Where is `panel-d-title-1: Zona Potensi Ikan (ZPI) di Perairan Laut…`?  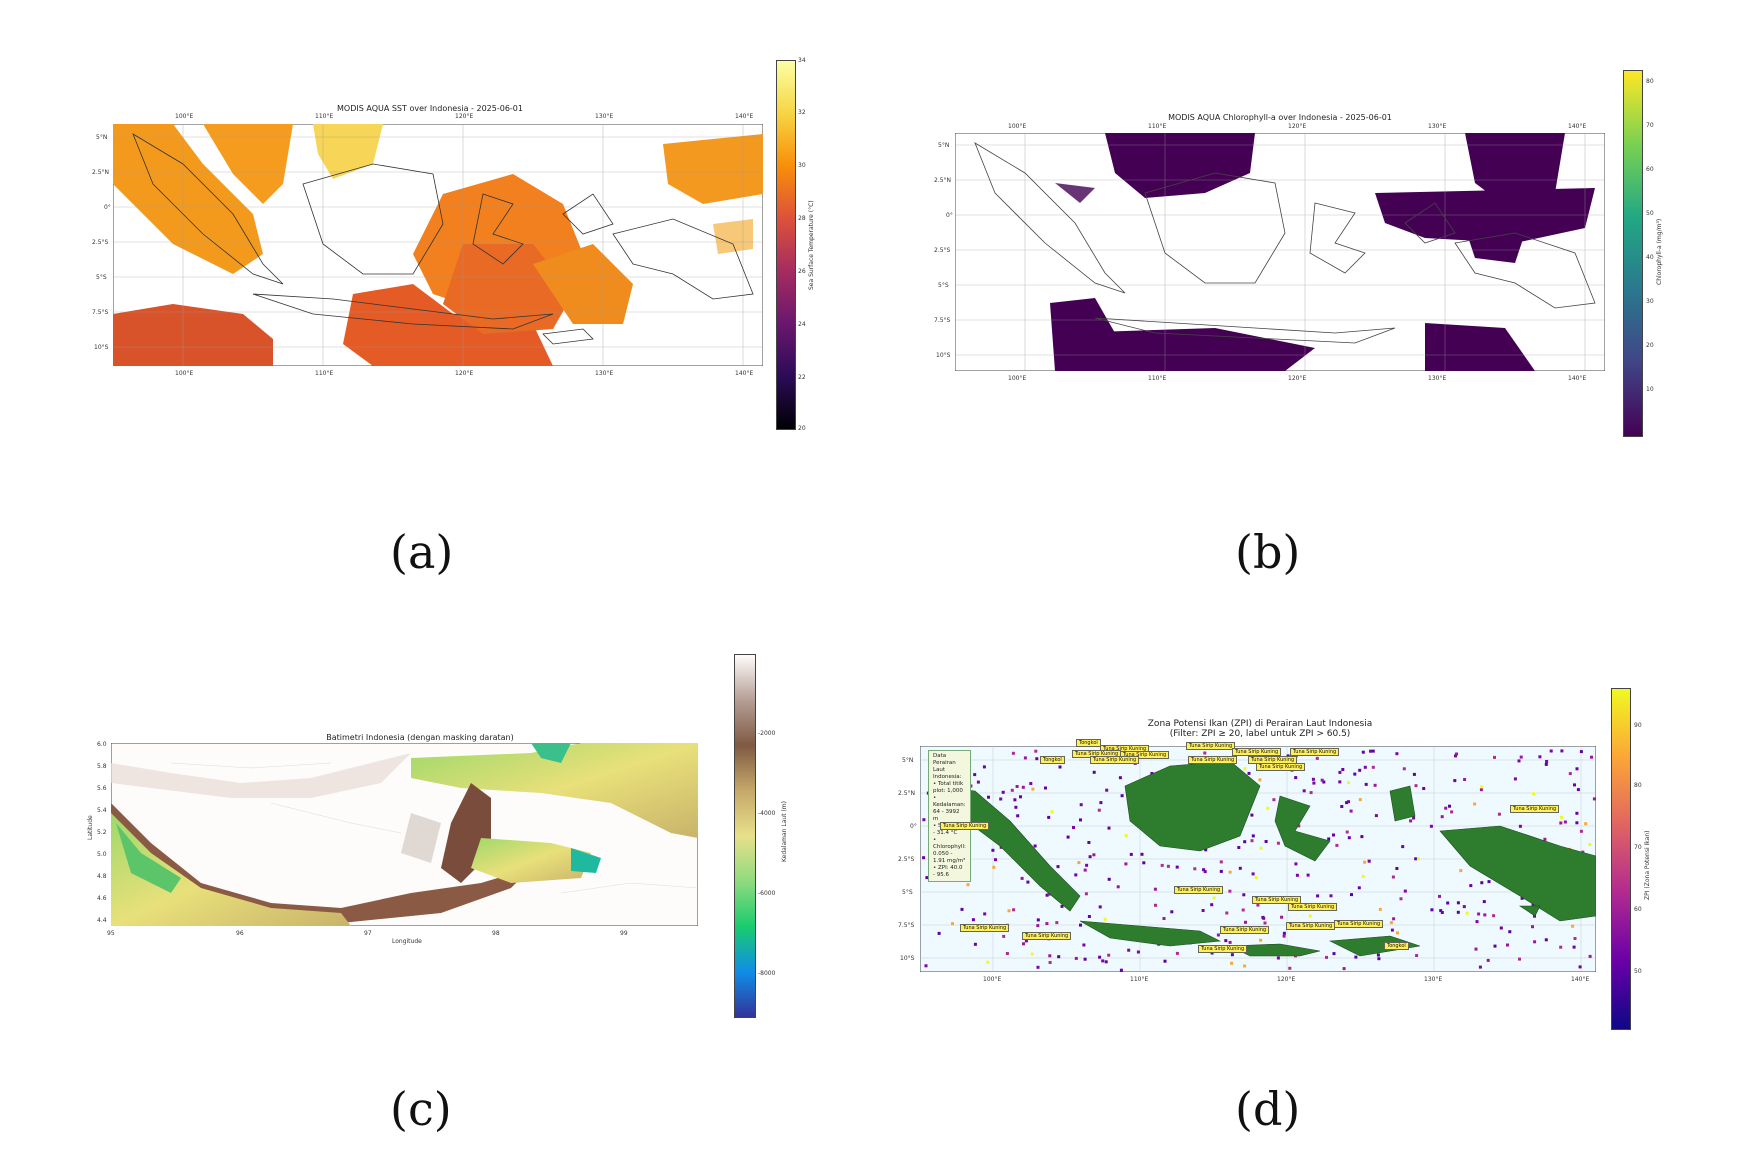 panel-d-title-1: Zona Potensi Ikan (ZPI) di Perairan Laut… is located at coordinates (1260, 724).